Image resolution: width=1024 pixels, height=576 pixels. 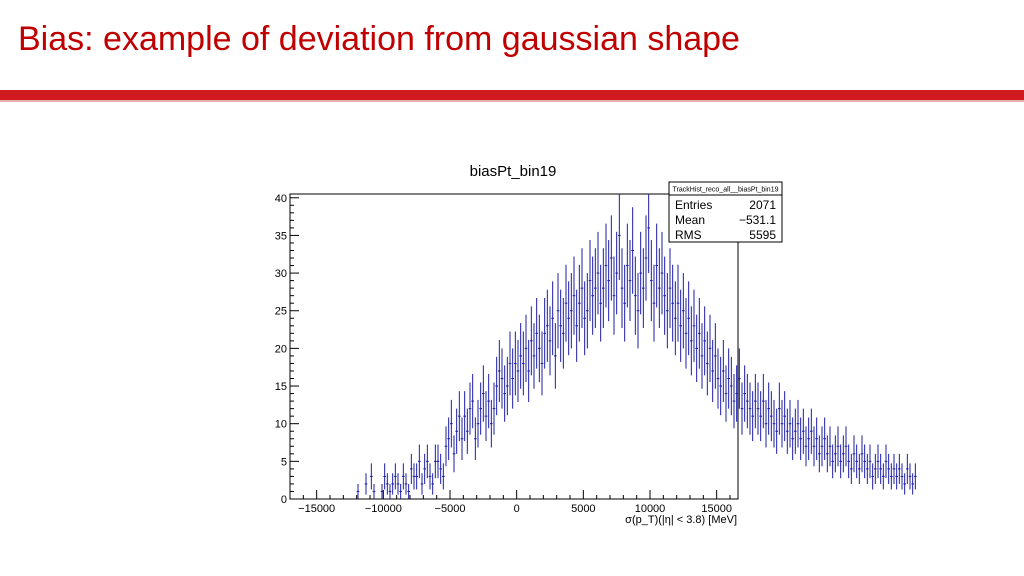 I want to click on stats-mean-value: −531.1, so click(x=757, y=220).